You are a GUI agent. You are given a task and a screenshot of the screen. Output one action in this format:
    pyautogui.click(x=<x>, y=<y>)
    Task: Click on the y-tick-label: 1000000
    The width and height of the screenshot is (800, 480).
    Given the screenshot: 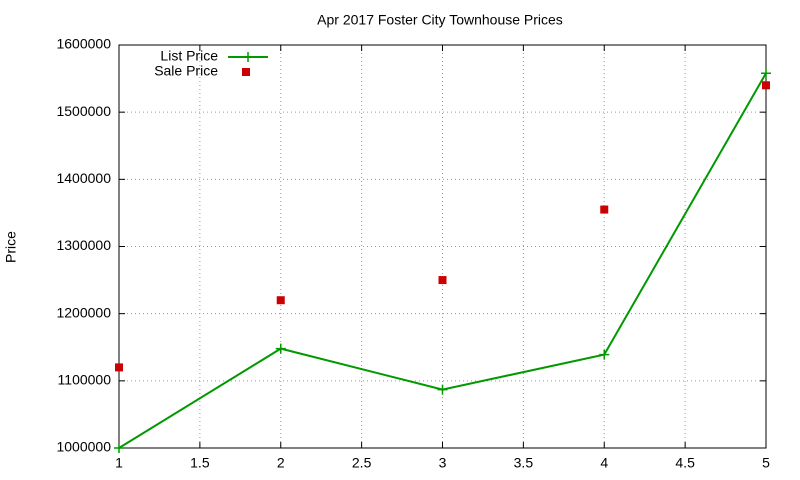 What is the action you would take?
    pyautogui.click(x=83, y=447)
    